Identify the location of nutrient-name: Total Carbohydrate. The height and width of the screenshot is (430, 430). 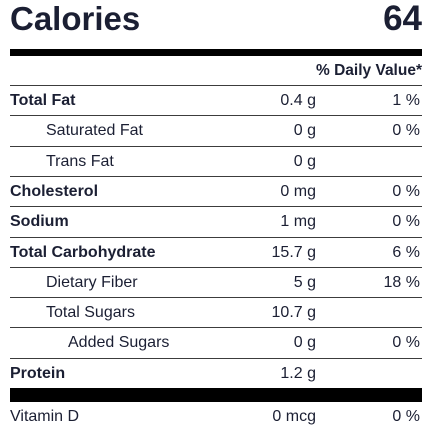
(83, 252).